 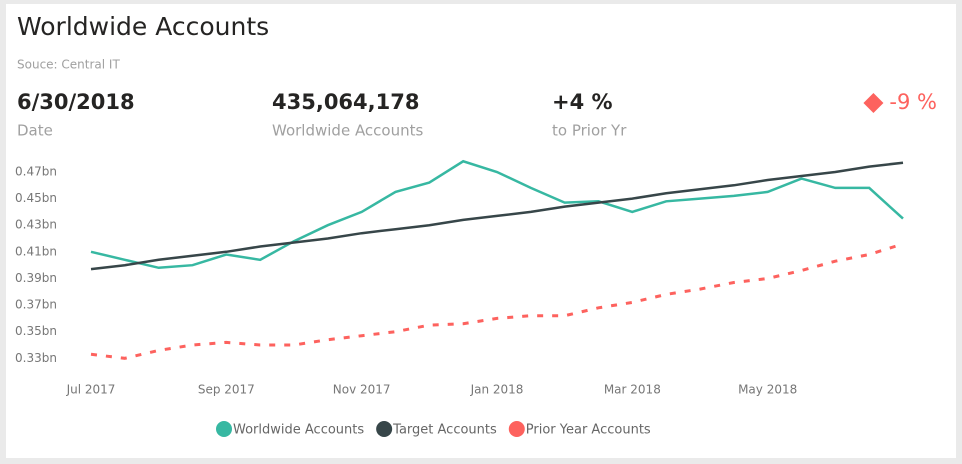 I want to click on y-tick-label: 0.39bn, so click(x=36, y=278).